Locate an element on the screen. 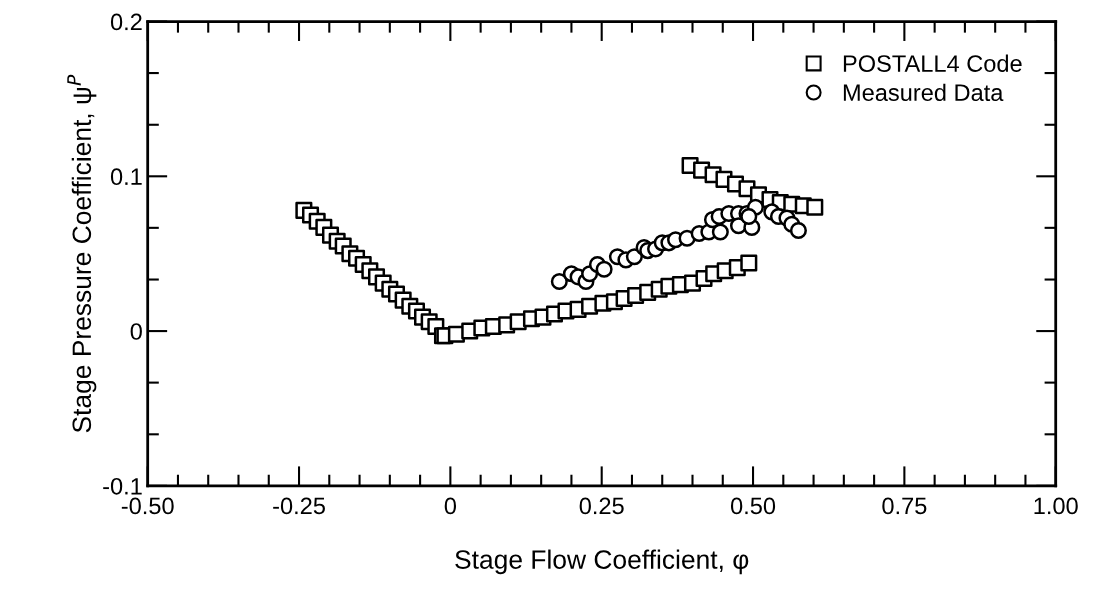 Image resolution: width=1094 pixels, height=615 pixels. x-axis-title: Stage Flow Coefficient, φ is located at coordinates (602, 562).